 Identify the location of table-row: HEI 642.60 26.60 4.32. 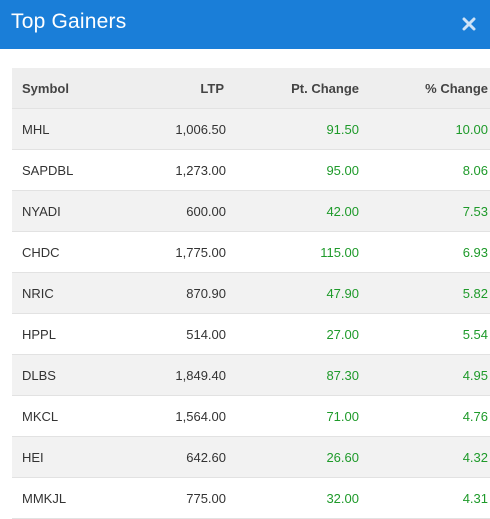
(251, 457).